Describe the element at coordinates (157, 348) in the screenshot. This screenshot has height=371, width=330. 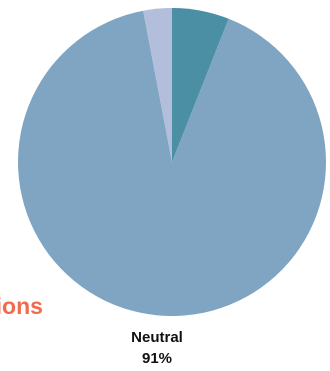
I see `neutral-slice-label: Neutral 91%` at that location.